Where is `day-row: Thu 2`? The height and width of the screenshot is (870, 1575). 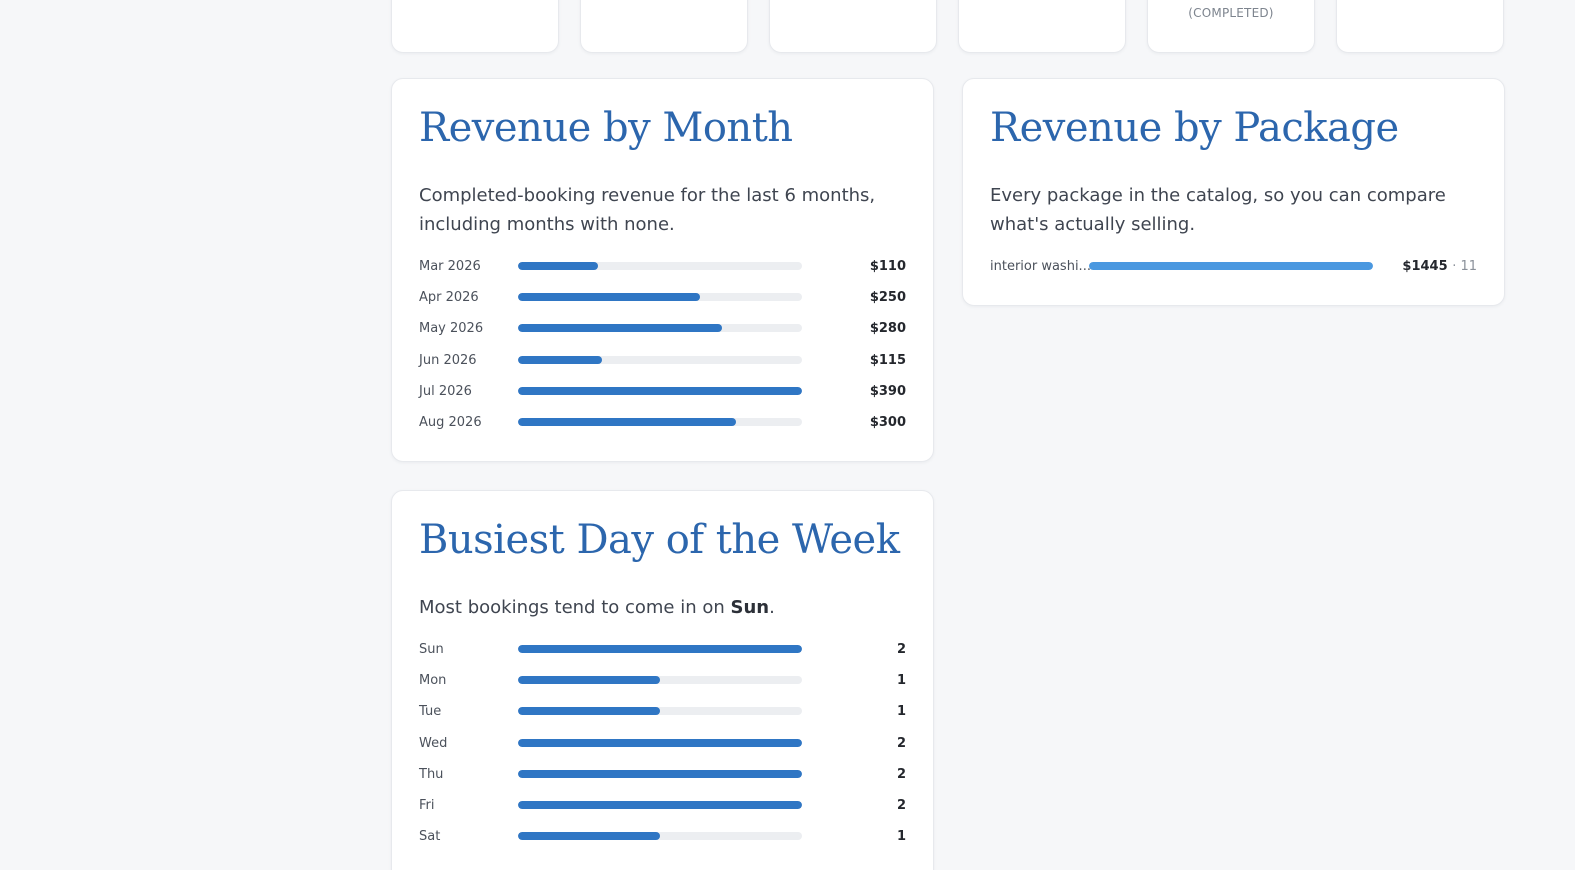 day-row: Thu 2 is located at coordinates (662, 775).